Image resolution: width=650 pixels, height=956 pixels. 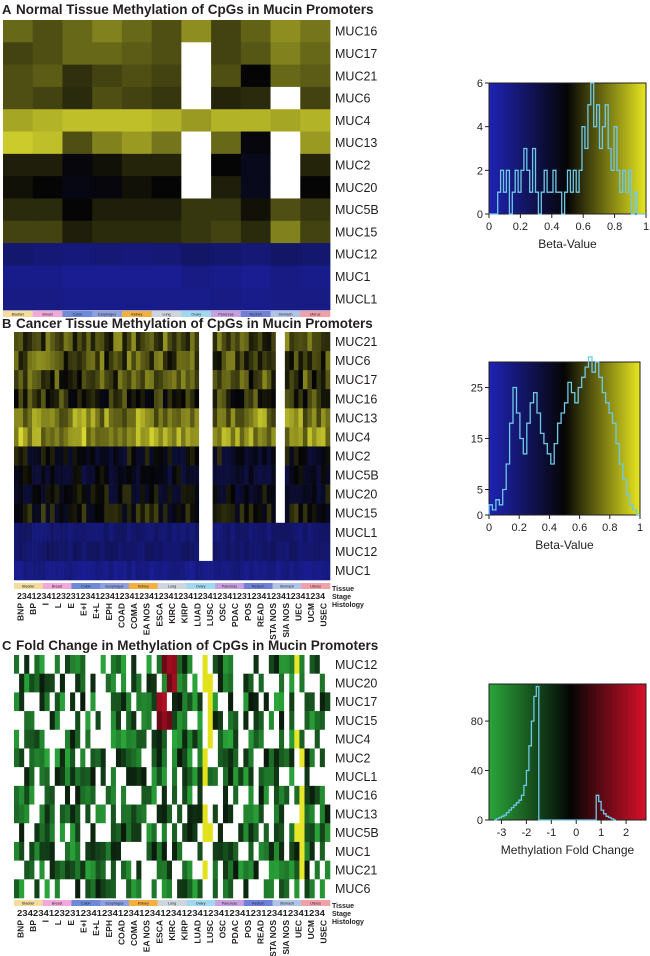 What do you see at coordinates (640, 528) in the screenshot?
I see `x-tick-label: 1` at bounding box center [640, 528].